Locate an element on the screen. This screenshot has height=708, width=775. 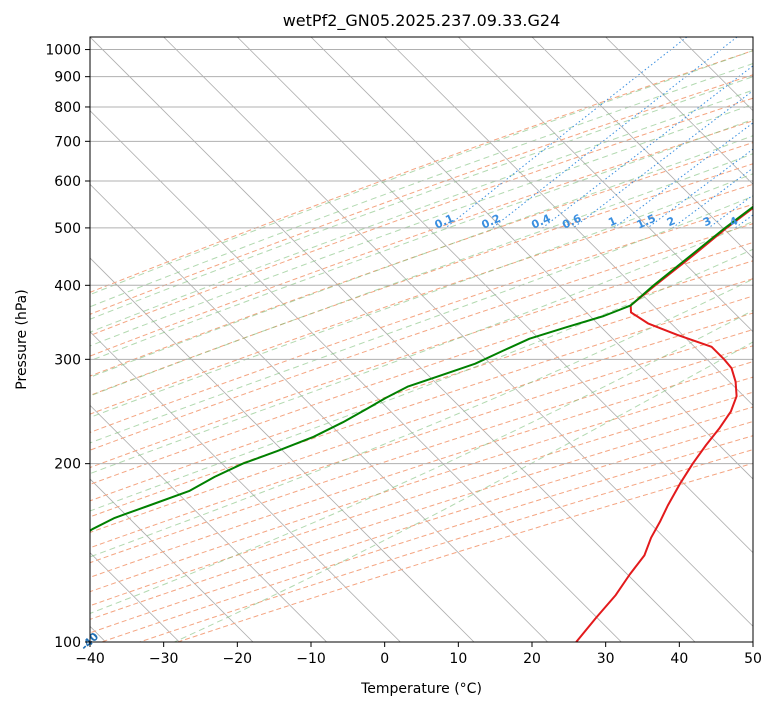
x-tick-label: −20 is located at coordinates (238, 659).